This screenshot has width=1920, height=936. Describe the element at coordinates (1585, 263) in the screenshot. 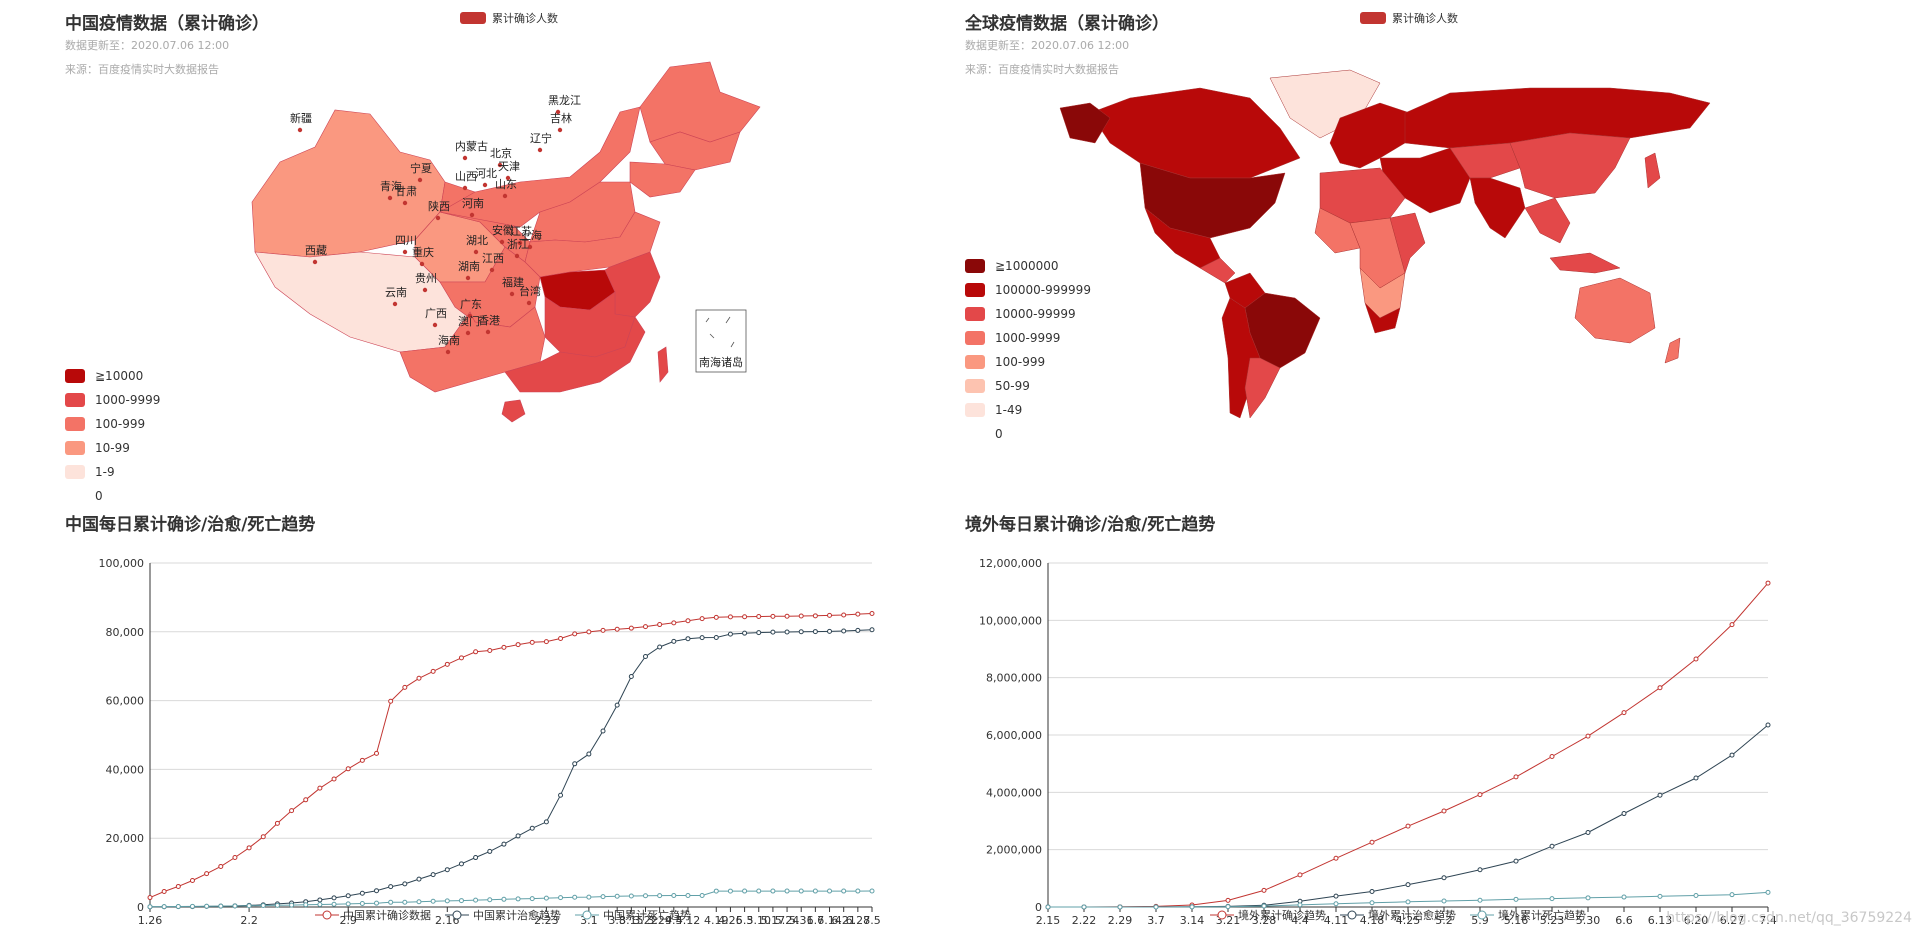

I see `region-indonesia` at that location.